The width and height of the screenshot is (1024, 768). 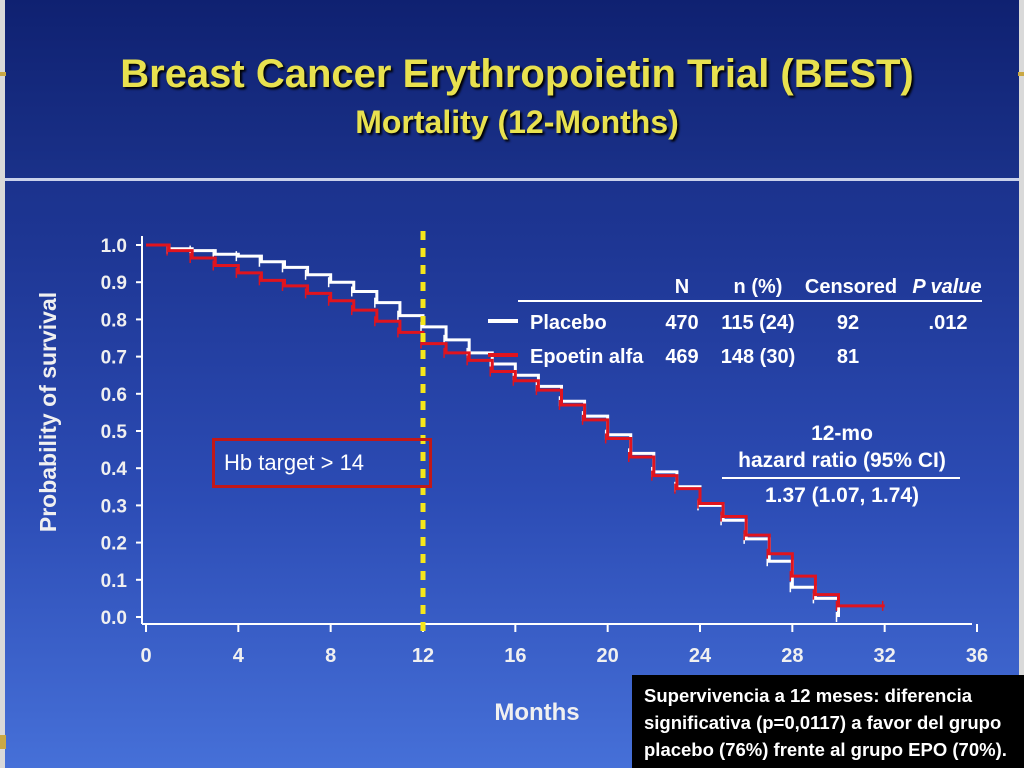 What do you see at coordinates (114, 581) in the screenshot?
I see `y-tick-label: 0.1` at bounding box center [114, 581].